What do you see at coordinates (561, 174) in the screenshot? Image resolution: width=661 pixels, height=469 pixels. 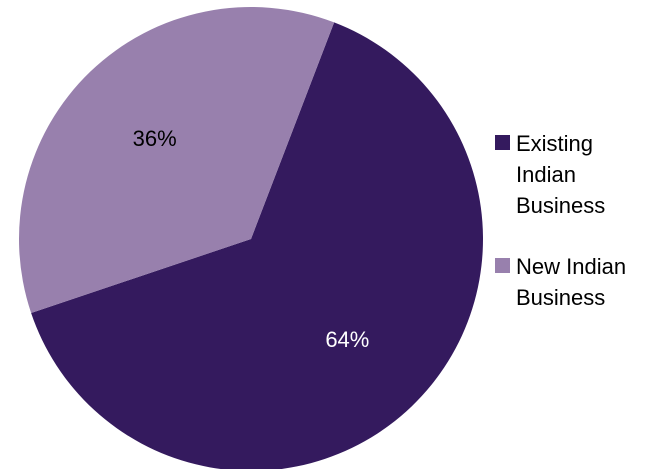 I see `legend-label-existing-indian-business: Existing Indian Business` at bounding box center [561, 174].